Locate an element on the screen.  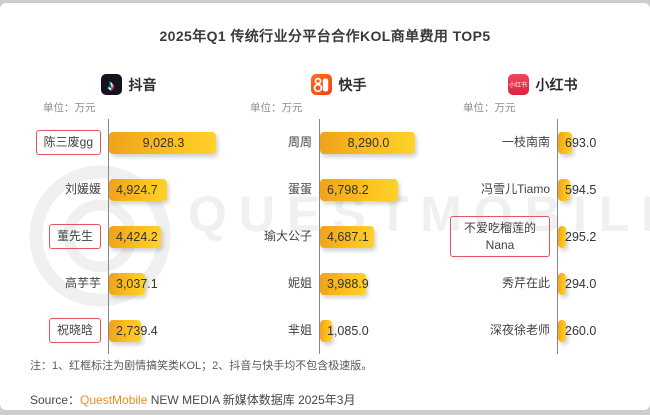
kol-bar-cell: 2,739.4 is located at coordinates (170, 330).